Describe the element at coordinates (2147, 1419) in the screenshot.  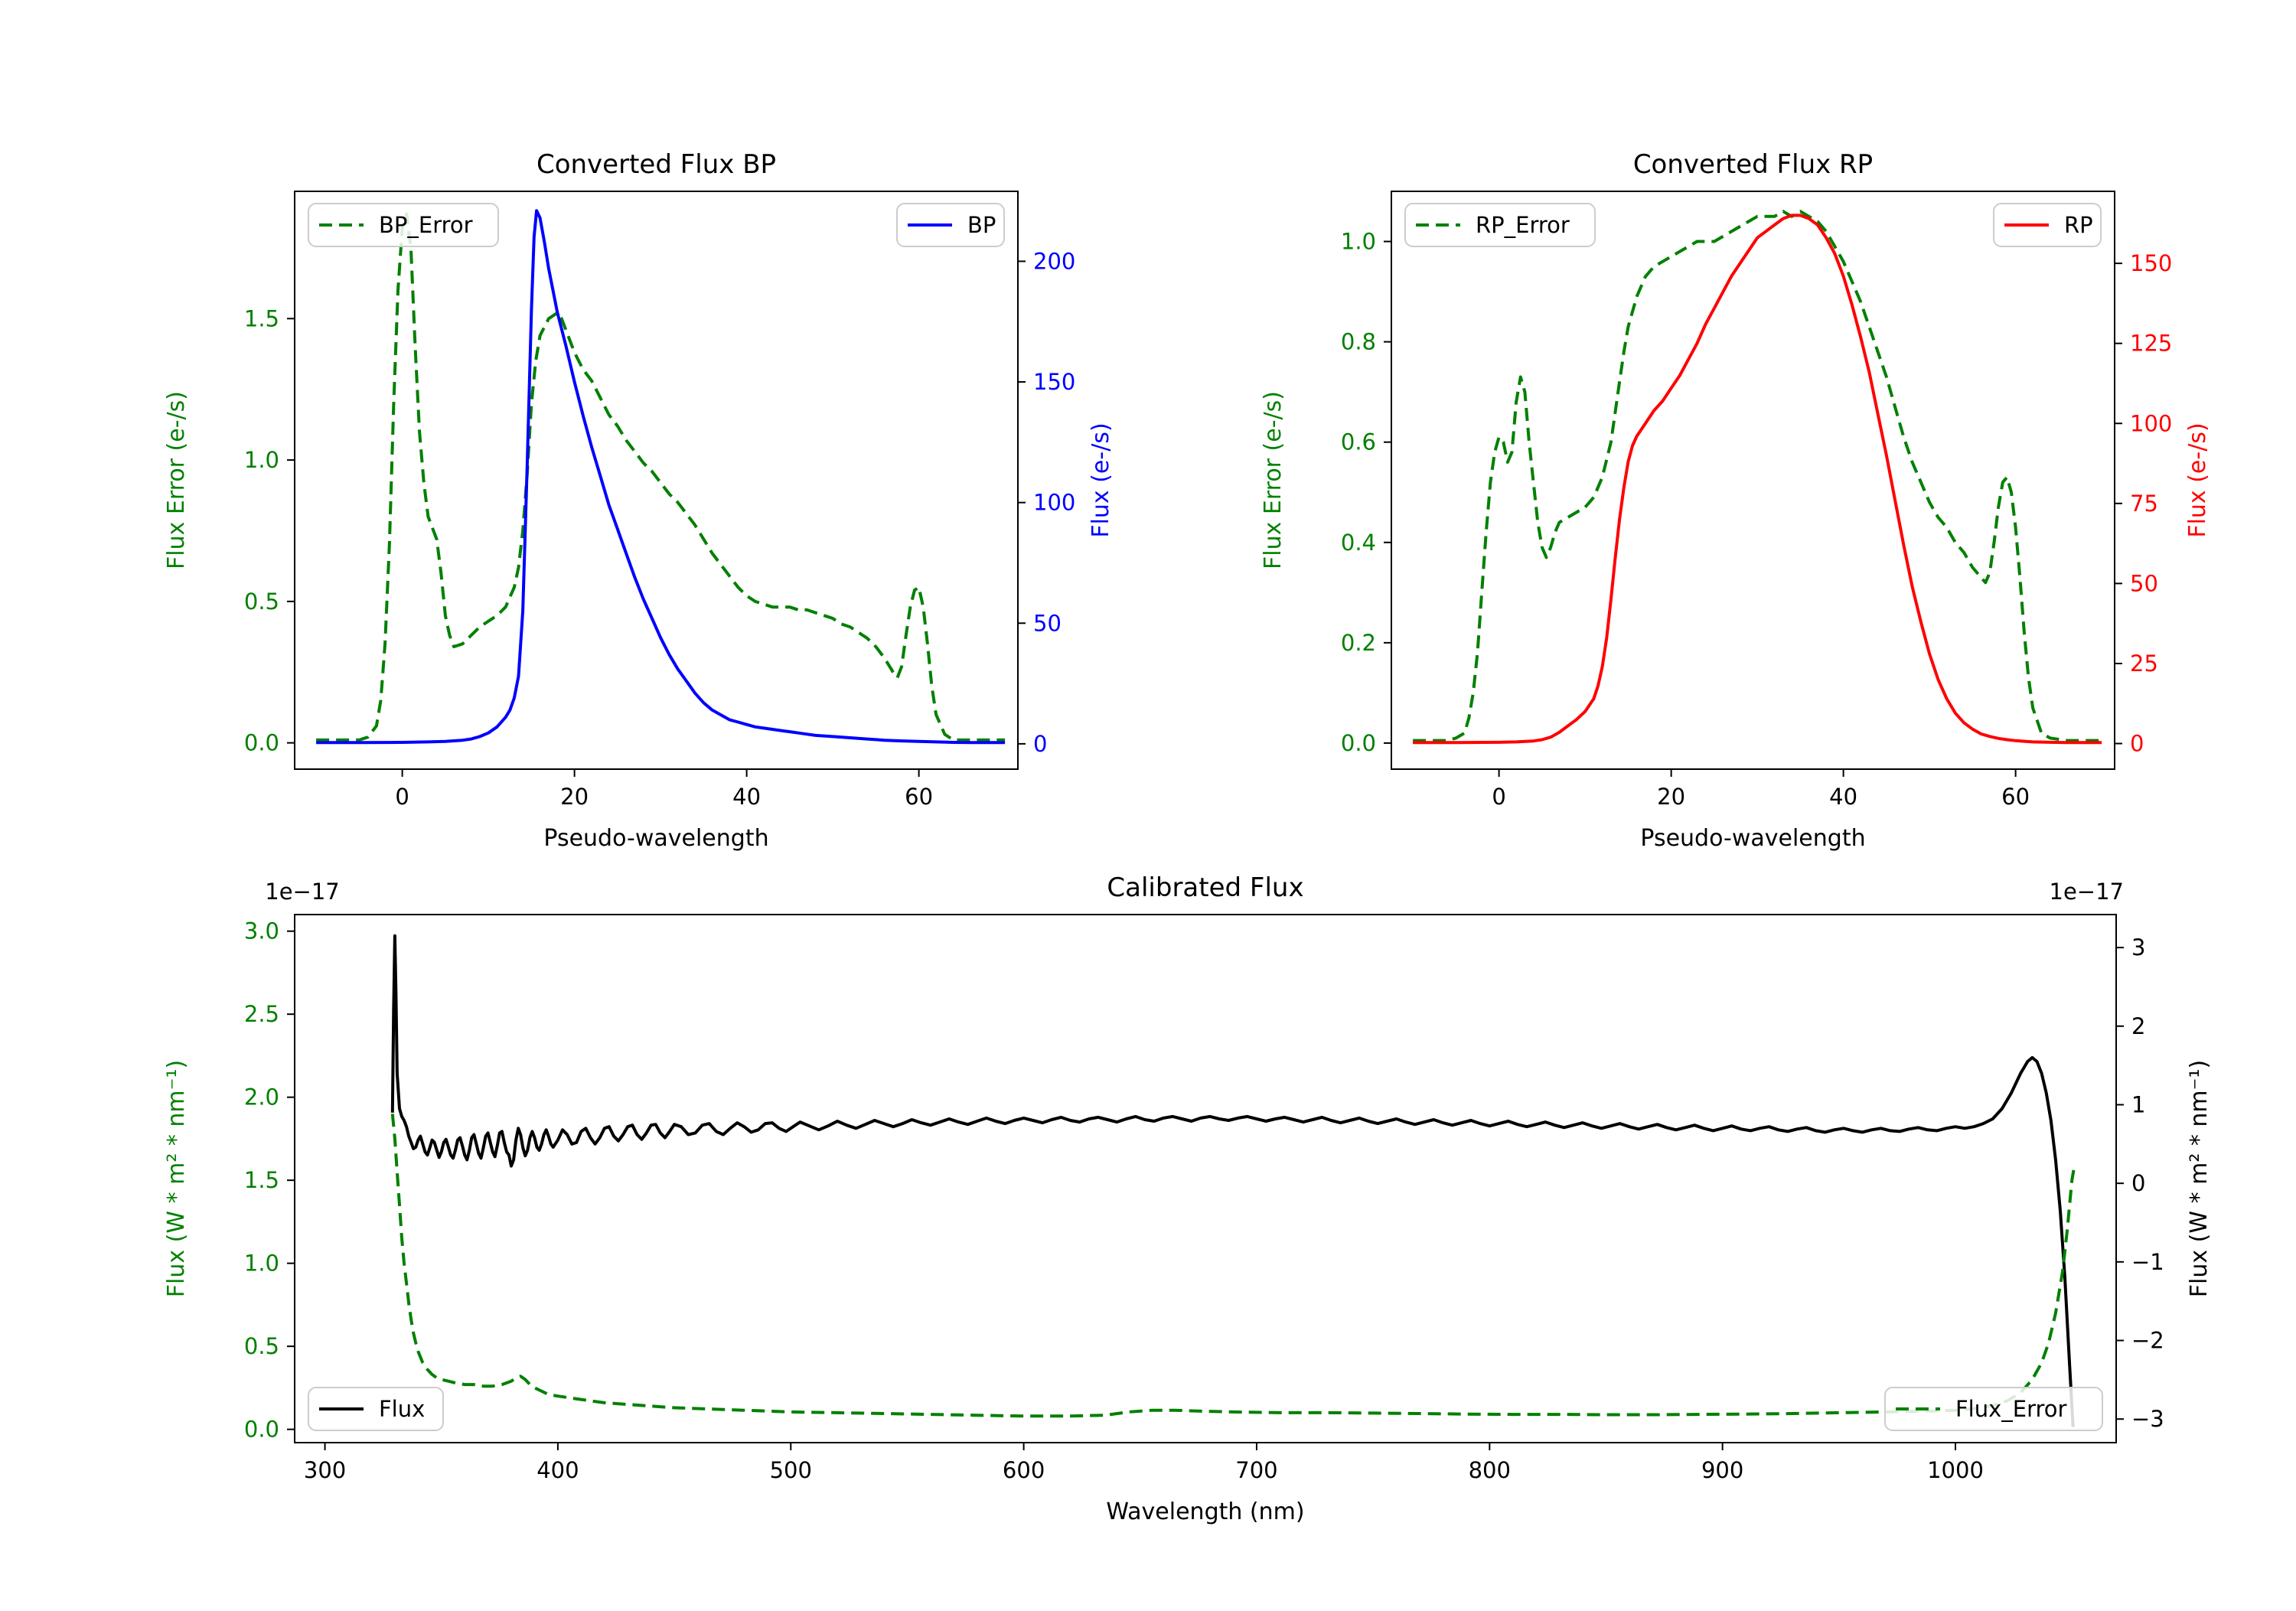
I see `y-tick-label-right: −3` at that location.